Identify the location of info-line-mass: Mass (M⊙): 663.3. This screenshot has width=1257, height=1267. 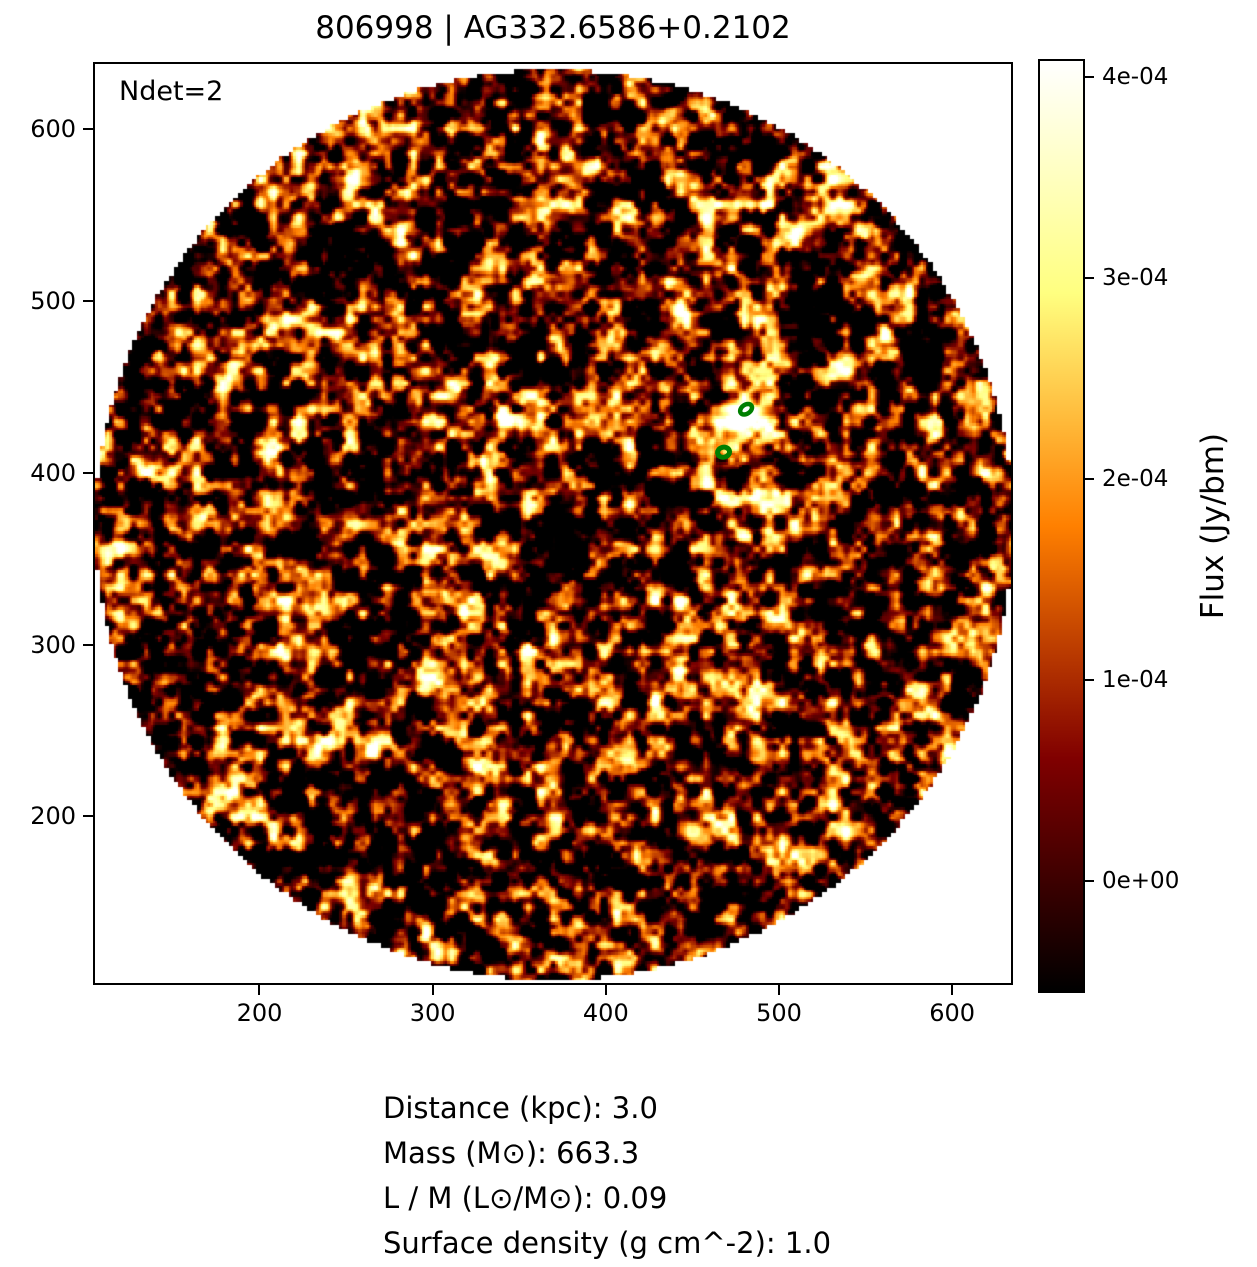
(511, 1153).